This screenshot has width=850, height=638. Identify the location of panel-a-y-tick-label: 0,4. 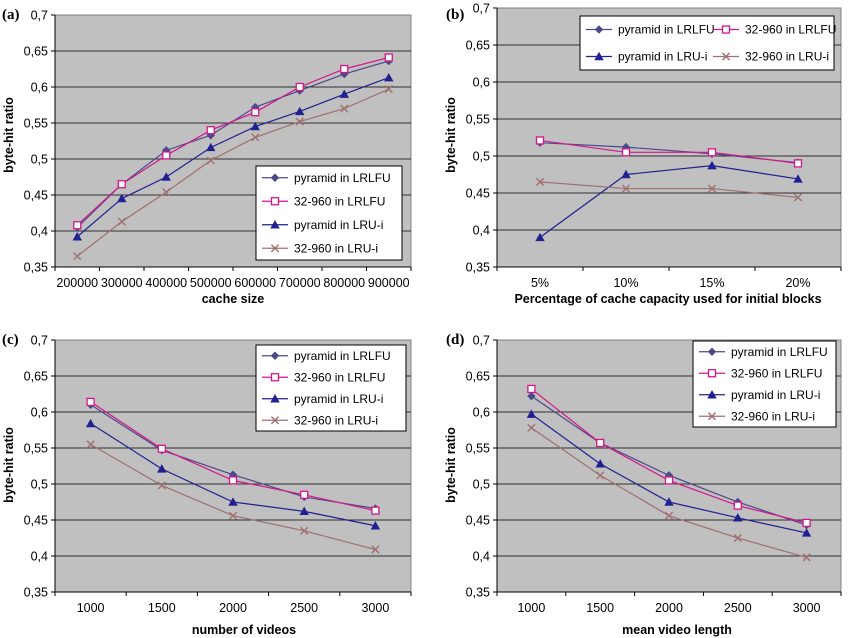
(39, 232).